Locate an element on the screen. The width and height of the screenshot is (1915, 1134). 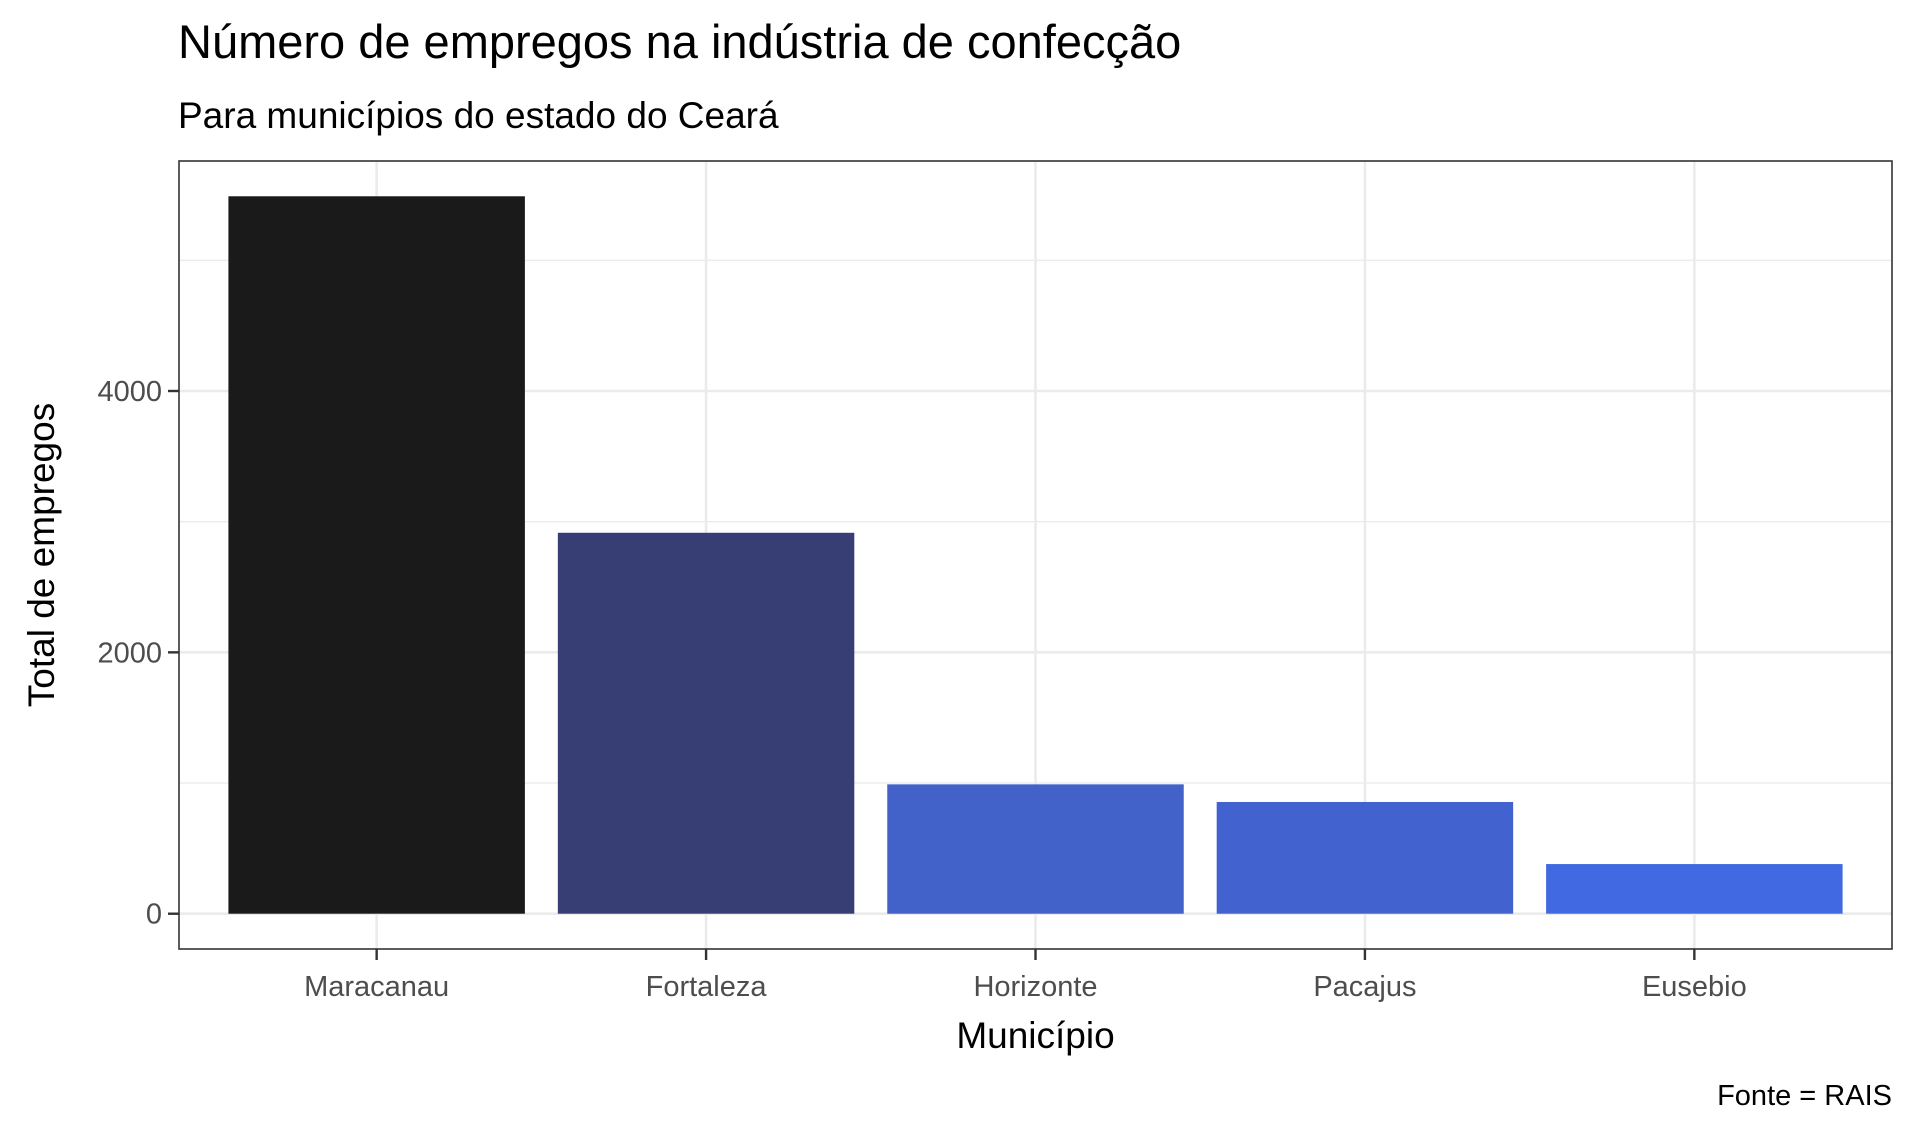
y-tick-label: 4000 is located at coordinates (129, 392).